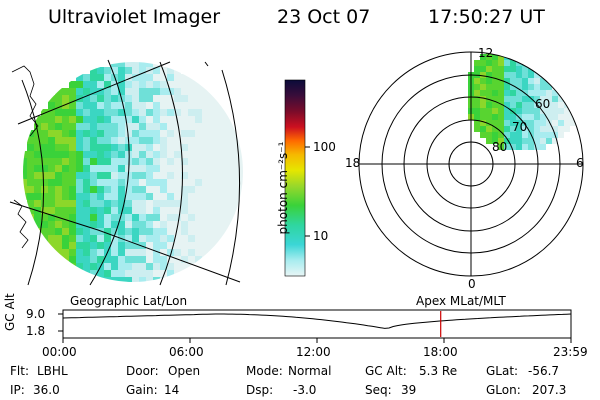  What do you see at coordinates (520, 127) in the screenshot?
I see `lat-label: 70` at bounding box center [520, 127].